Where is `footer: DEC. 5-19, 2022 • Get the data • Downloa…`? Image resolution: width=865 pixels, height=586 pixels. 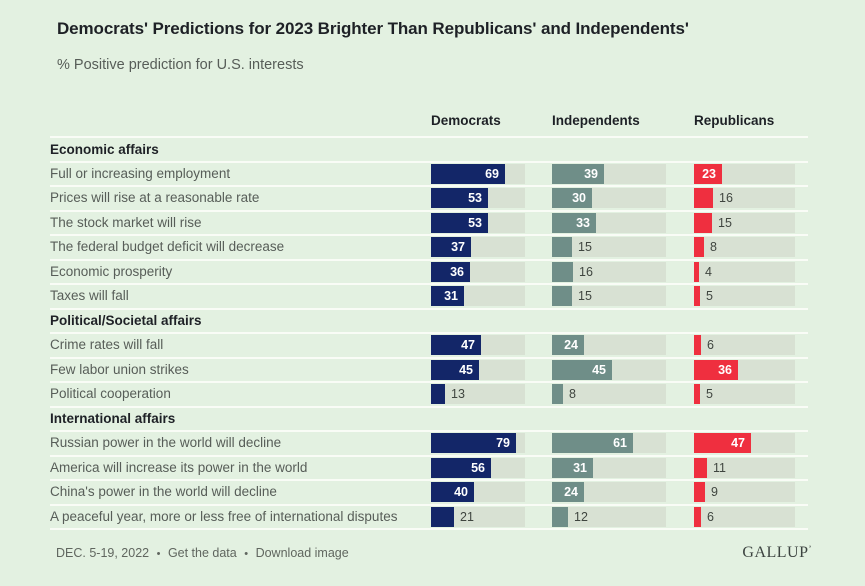
footer: DEC. 5-19, 2022 • Get the data • Downloa… is located at coordinates (202, 553).